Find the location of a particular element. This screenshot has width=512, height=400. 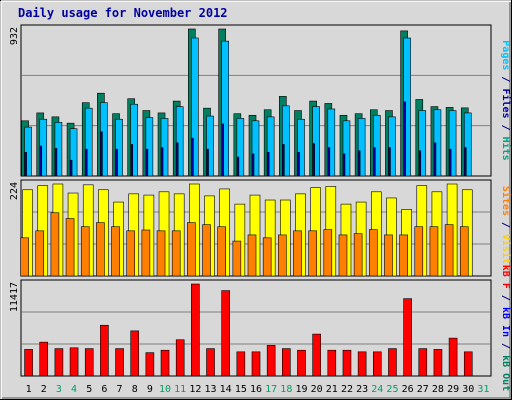

x-tick-27: 27 is located at coordinates (423, 389).